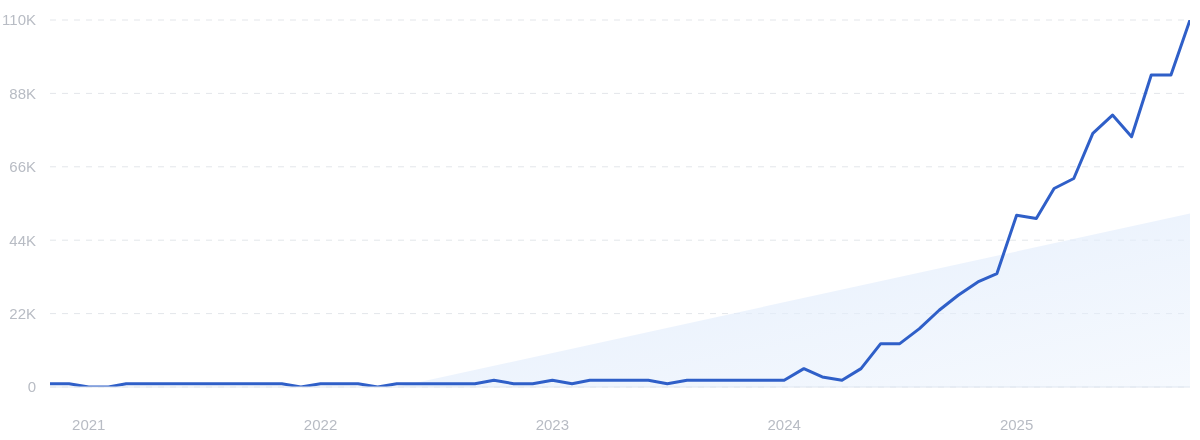 The height and width of the screenshot is (440, 1200). Describe the element at coordinates (89, 424) in the screenshot. I see `x-tick-label: 2021` at that location.